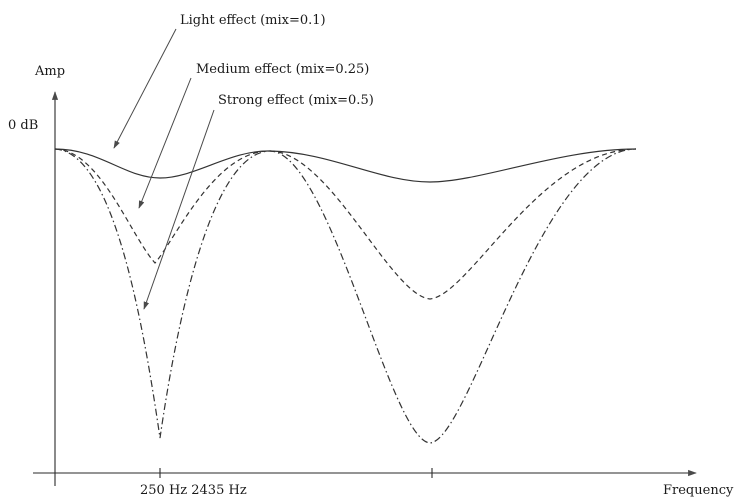 The image size is (737, 498). What do you see at coordinates (296, 100) in the screenshot?
I see `strong-effect-label: Strong effect (mix=0.5)` at bounding box center [296, 100].